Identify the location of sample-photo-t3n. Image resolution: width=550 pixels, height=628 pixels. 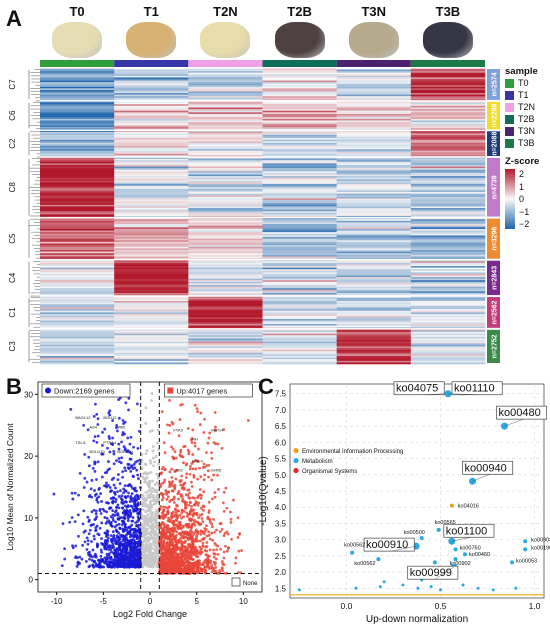
(373, 40).